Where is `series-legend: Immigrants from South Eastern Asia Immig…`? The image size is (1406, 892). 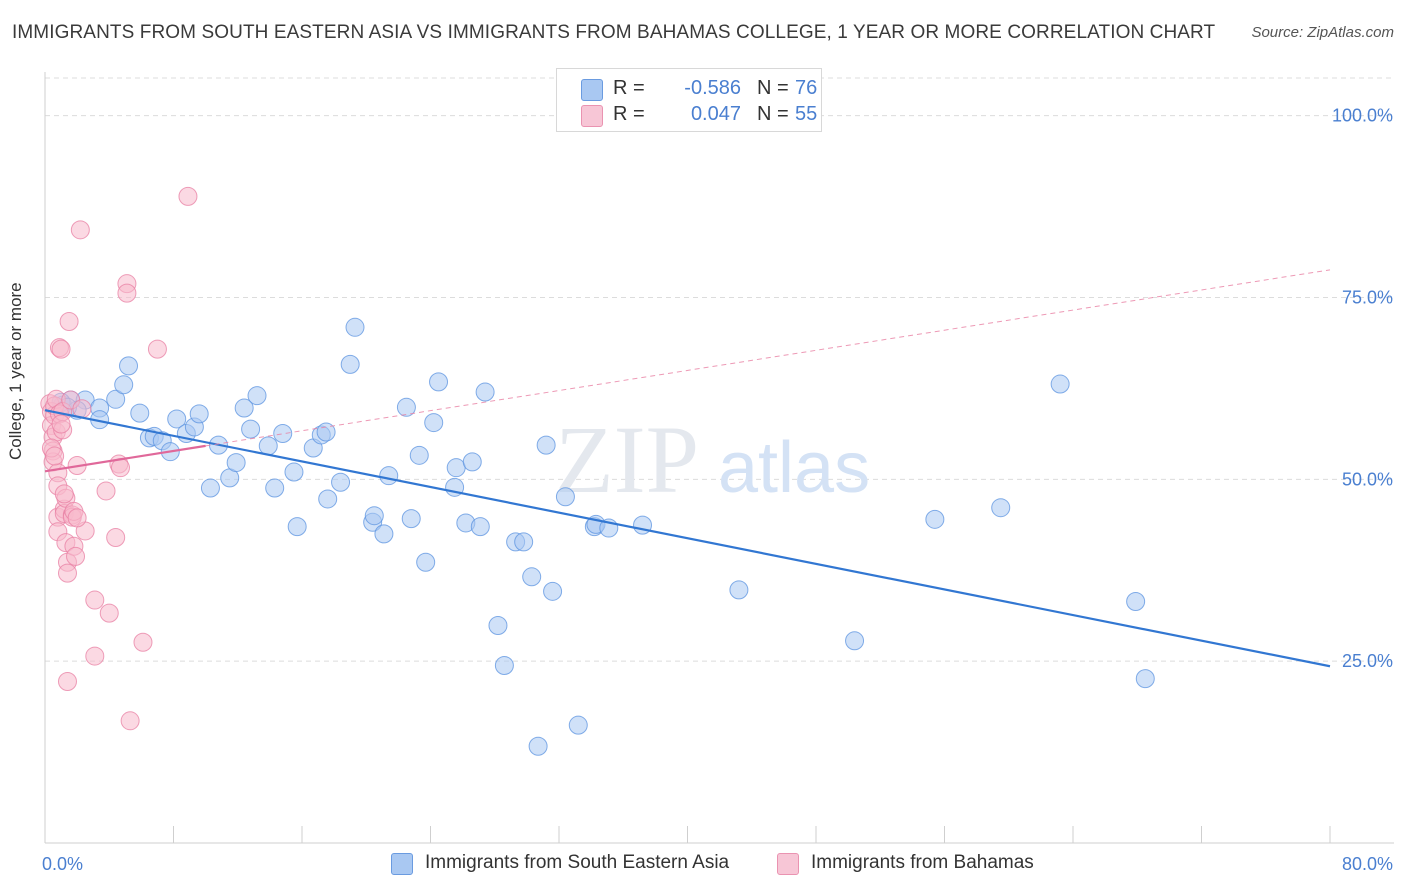
series-legend: Immigrants from South Eastern Asia Immig… is located at coordinates (703, 865).